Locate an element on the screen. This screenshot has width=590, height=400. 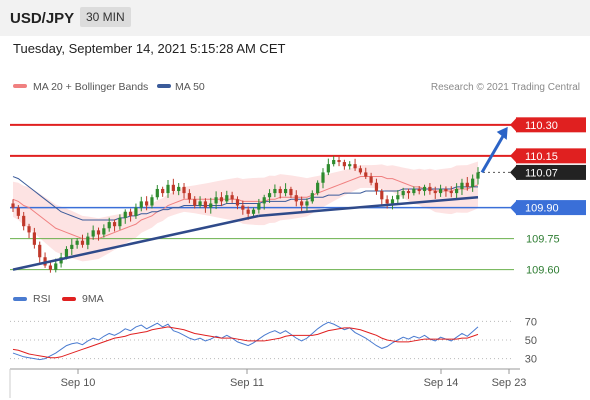
forecast-arrow-head is located at coordinates (502, 133).